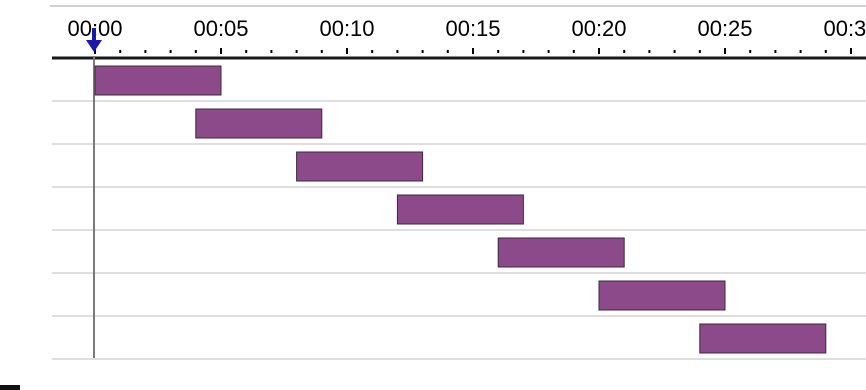 The width and height of the screenshot is (866, 390). What do you see at coordinates (220, 28) in the screenshot?
I see `ruler-tick-label: 00:05` at bounding box center [220, 28].